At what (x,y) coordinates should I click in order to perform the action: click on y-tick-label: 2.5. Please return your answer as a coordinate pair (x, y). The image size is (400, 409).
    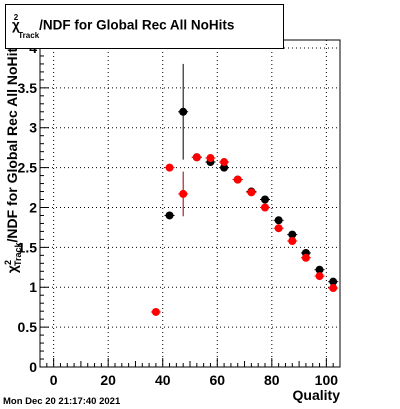
    Looking at the image, I should click on (28, 168).